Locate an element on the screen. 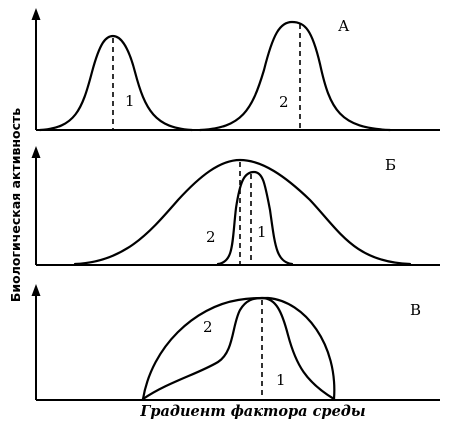 Image resolution: width=472 pixels, height=423 pixels. y-axis-label: Биологическая активность is located at coordinates (15, 205).